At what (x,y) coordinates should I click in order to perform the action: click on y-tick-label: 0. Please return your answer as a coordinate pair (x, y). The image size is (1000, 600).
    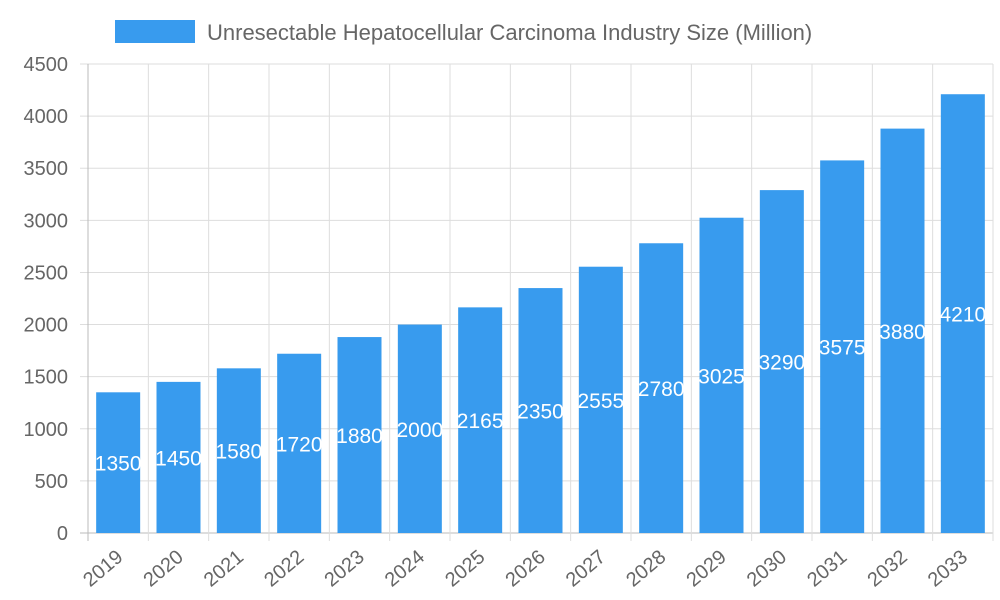
    Looking at the image, I should click on (62, 534).